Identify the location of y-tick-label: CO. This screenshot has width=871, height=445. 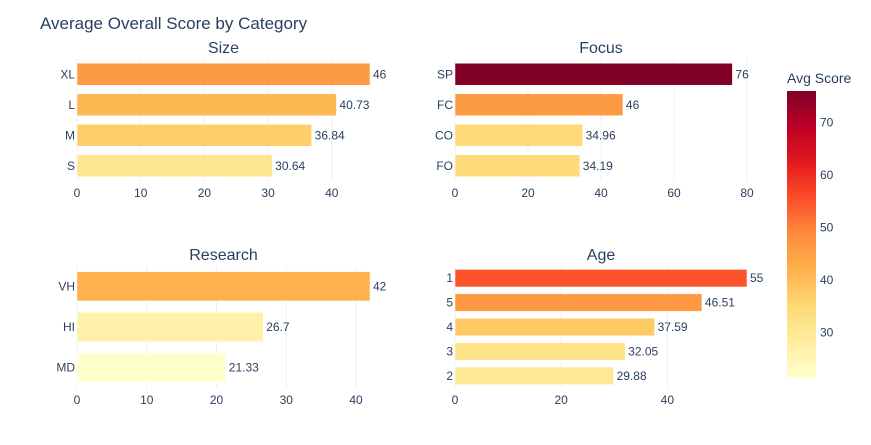
(444, 135).